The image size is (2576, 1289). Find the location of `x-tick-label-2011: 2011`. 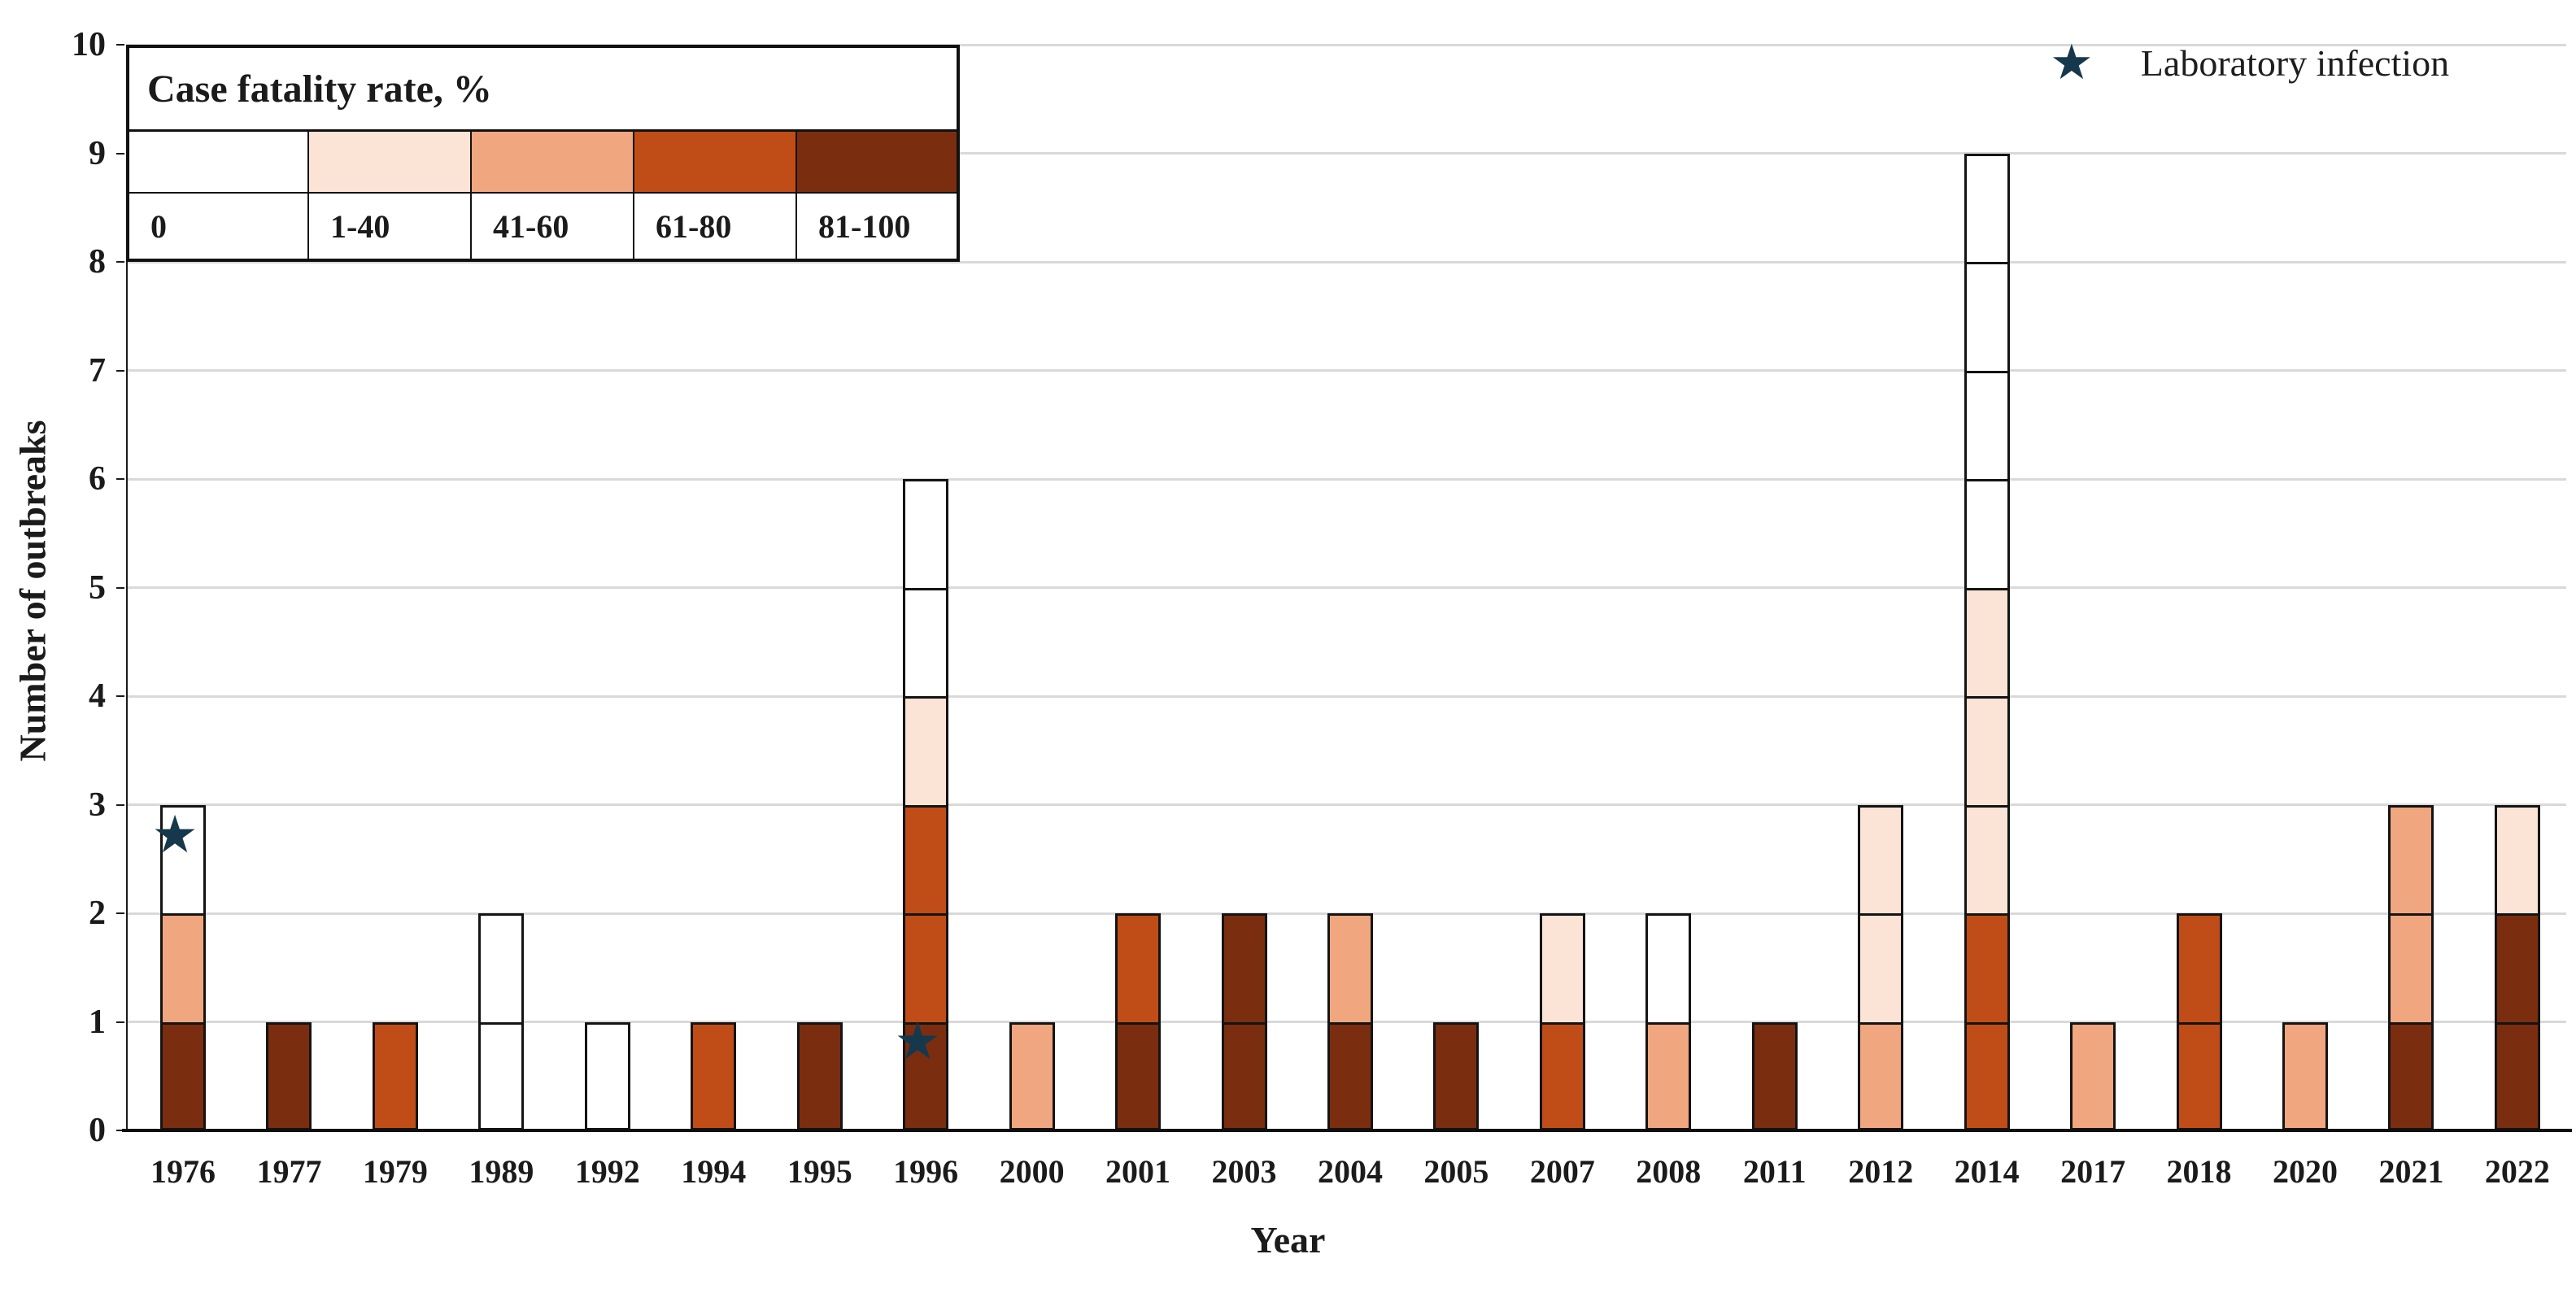

x-tick-label-2011: 2011 is located at coordinates (1774, 1171).